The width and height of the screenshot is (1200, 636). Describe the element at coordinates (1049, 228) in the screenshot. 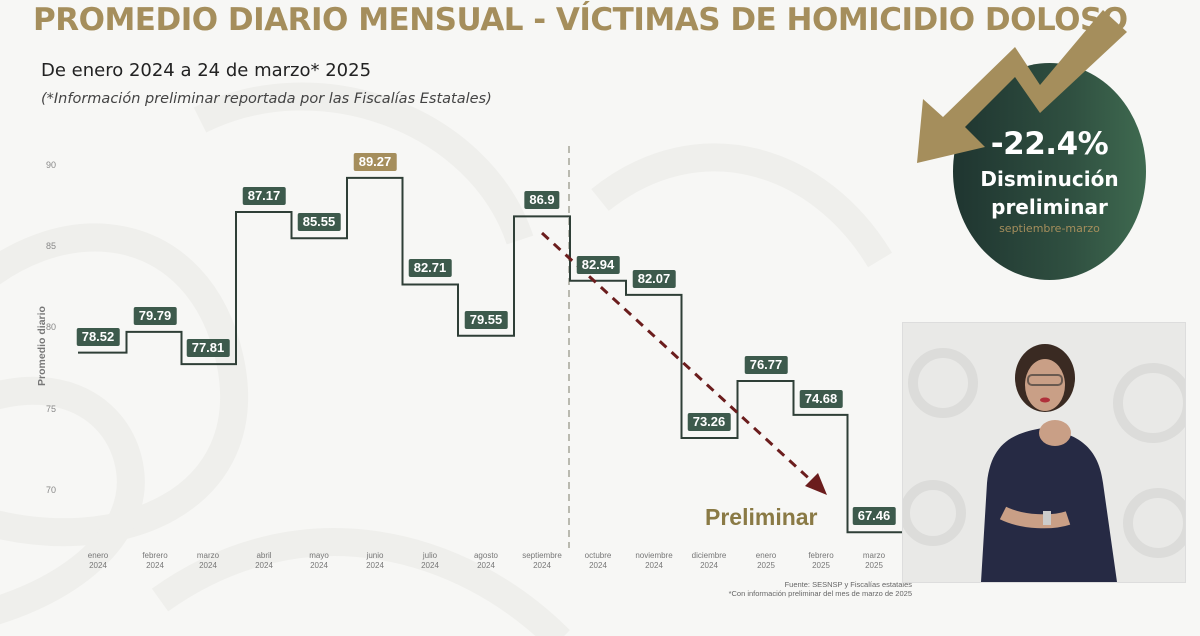

I see `badge-range: septiembre-marzo` at that location.